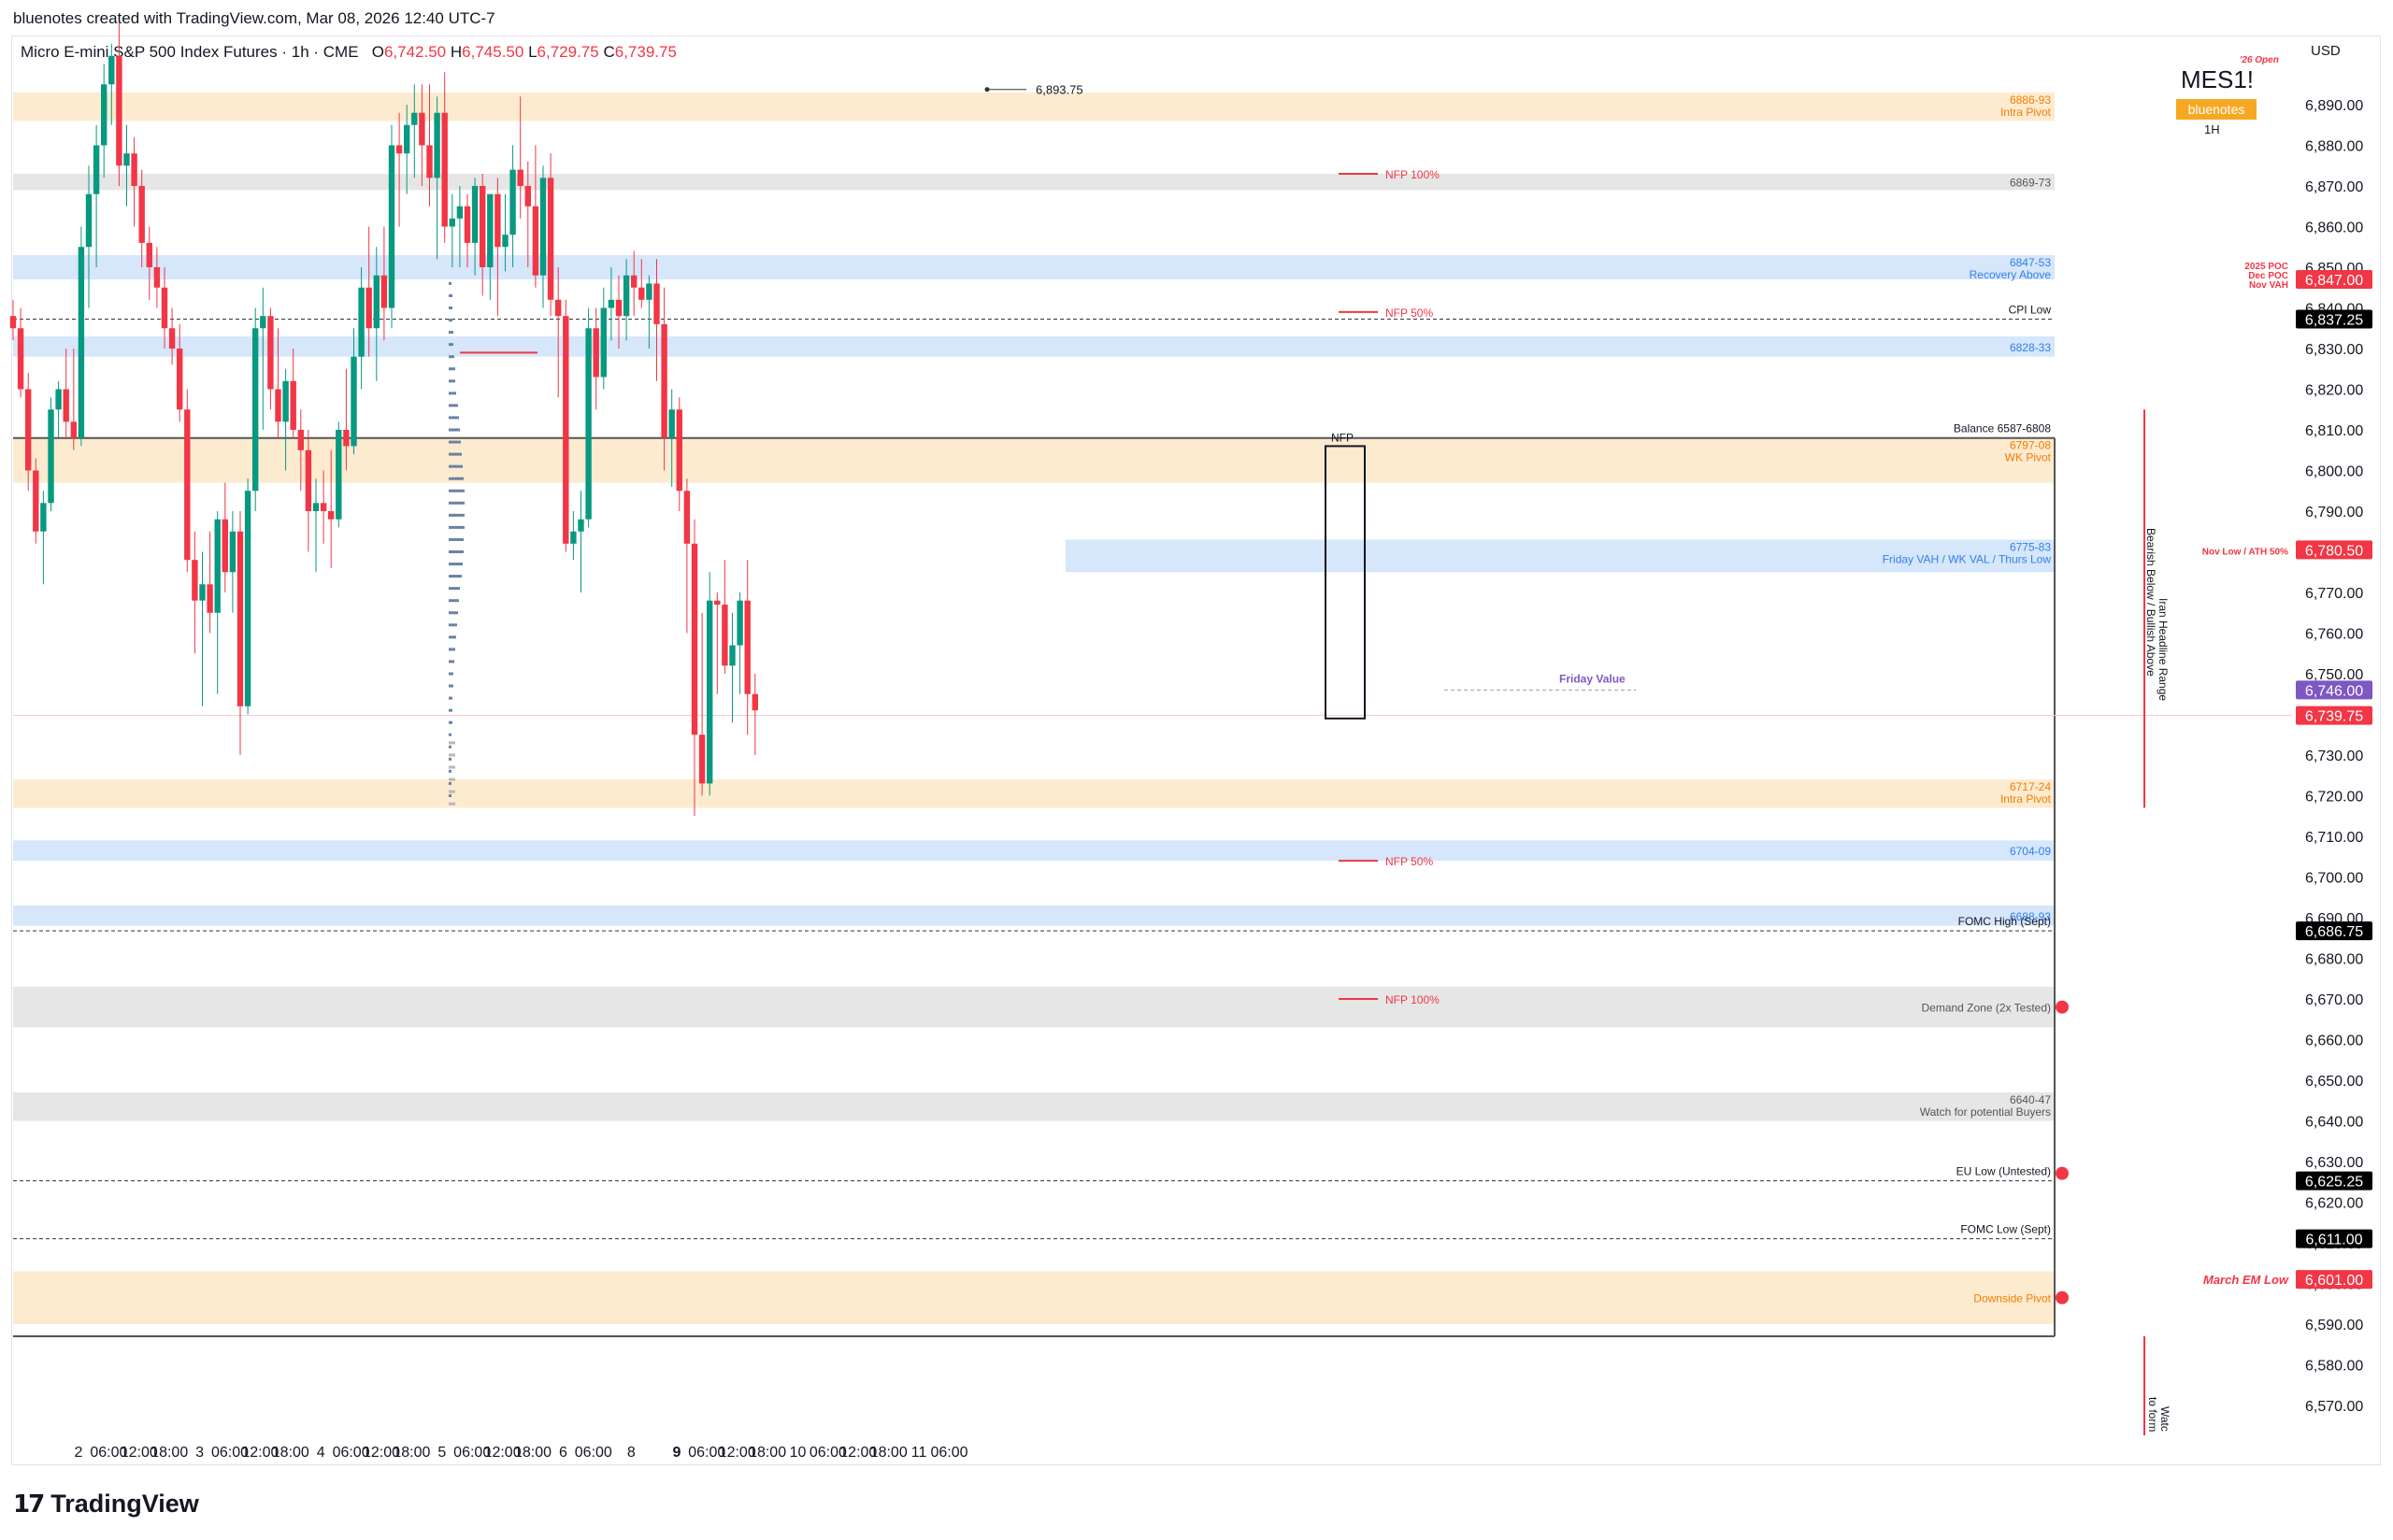  What do you see at coordinates (2030, 347) in the screenshot?
I see `level-zone-label: 6828-33` at bounding box center [2030, 347].